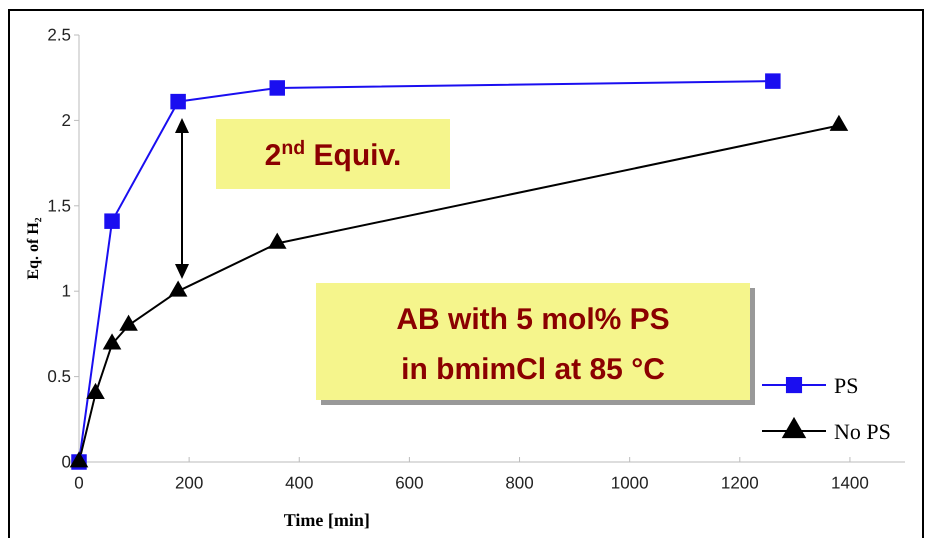  What do you see at coordinates (739, 483) in the screenshot?
I see `x-tick-label: 1200` at bounding box center [739, 483].